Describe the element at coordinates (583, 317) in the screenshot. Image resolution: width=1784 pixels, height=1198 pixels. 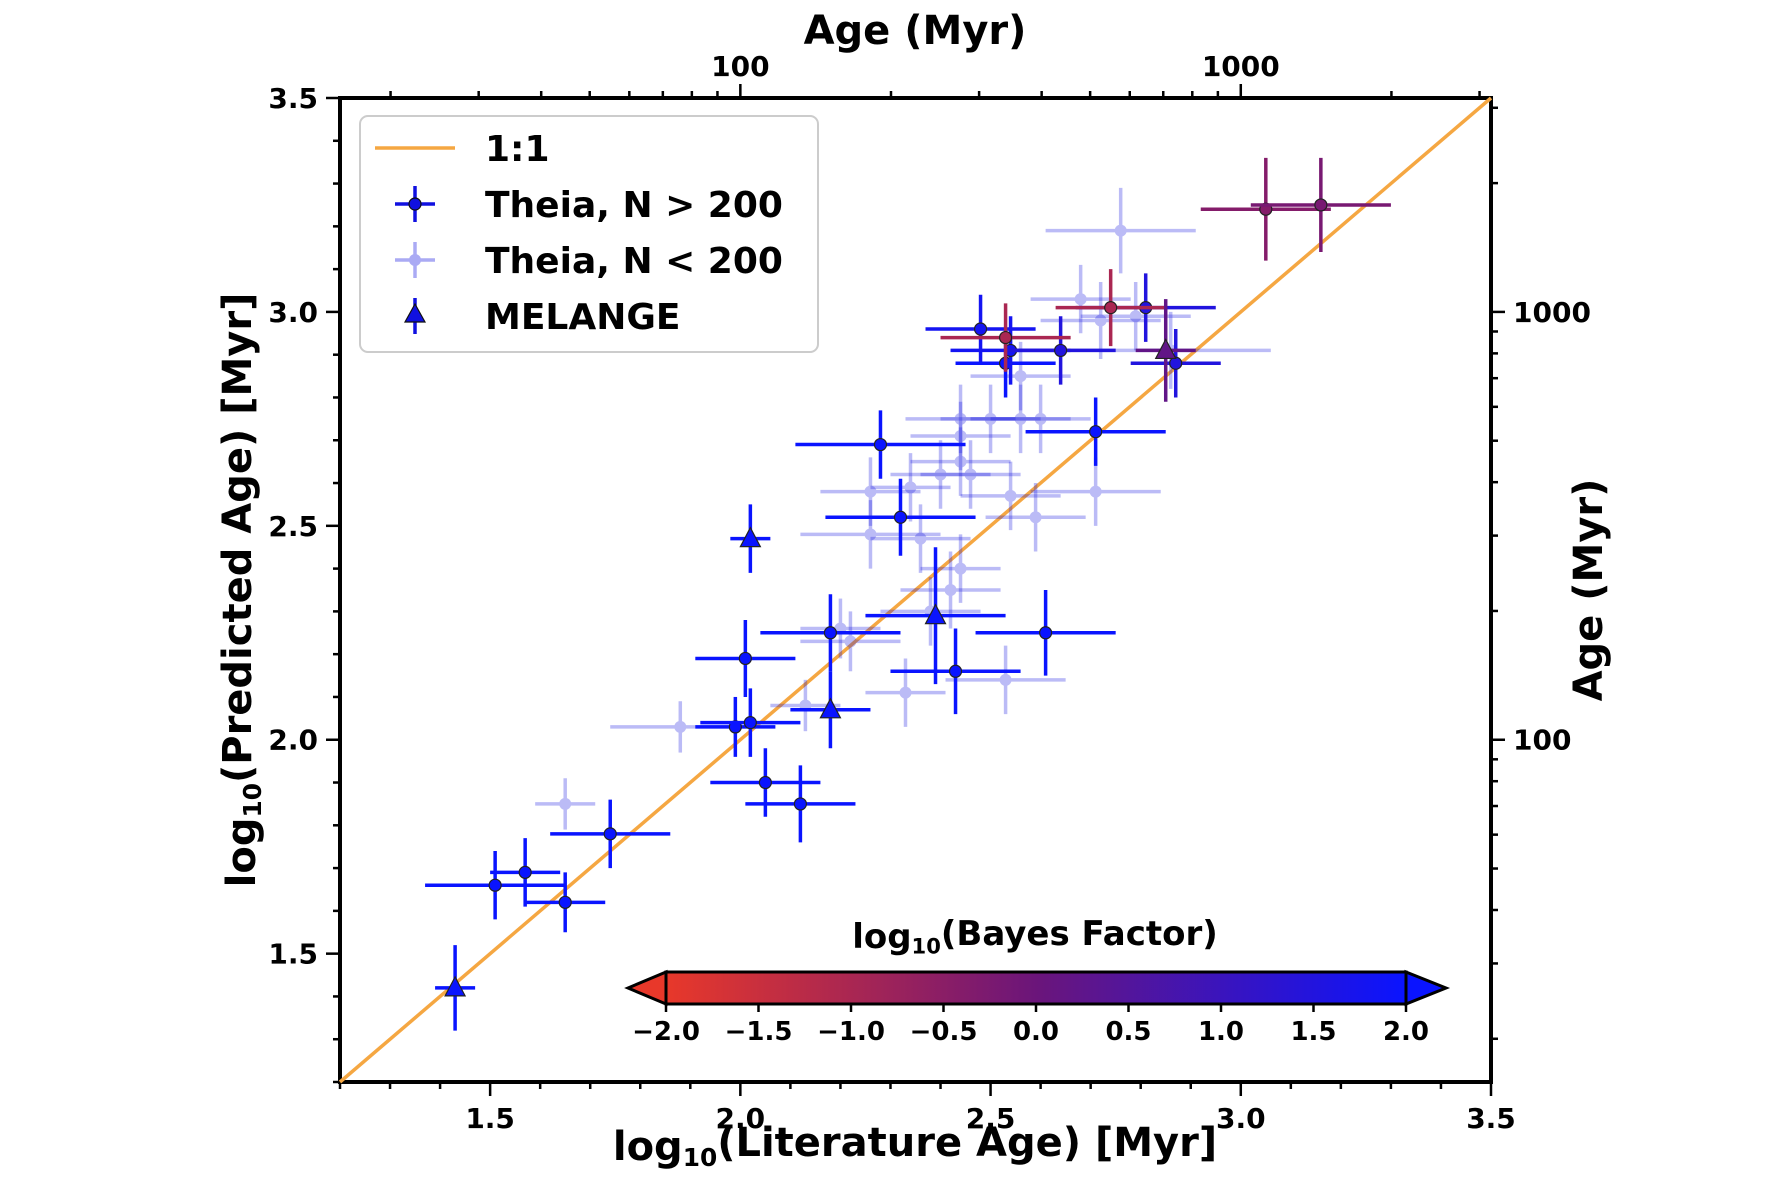
I see `legend-melange-label: MELANGE` at that location.